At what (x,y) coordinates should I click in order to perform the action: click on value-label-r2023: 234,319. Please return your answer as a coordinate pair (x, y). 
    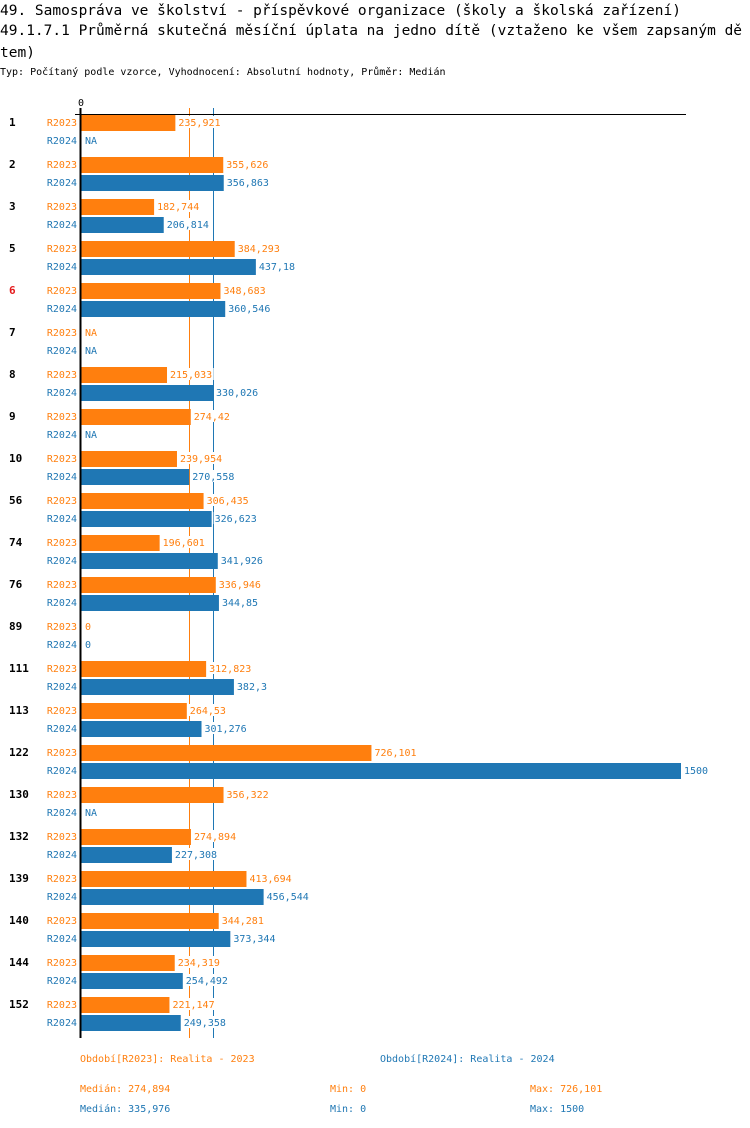
    Looking at the image, I should click on (199, 963).